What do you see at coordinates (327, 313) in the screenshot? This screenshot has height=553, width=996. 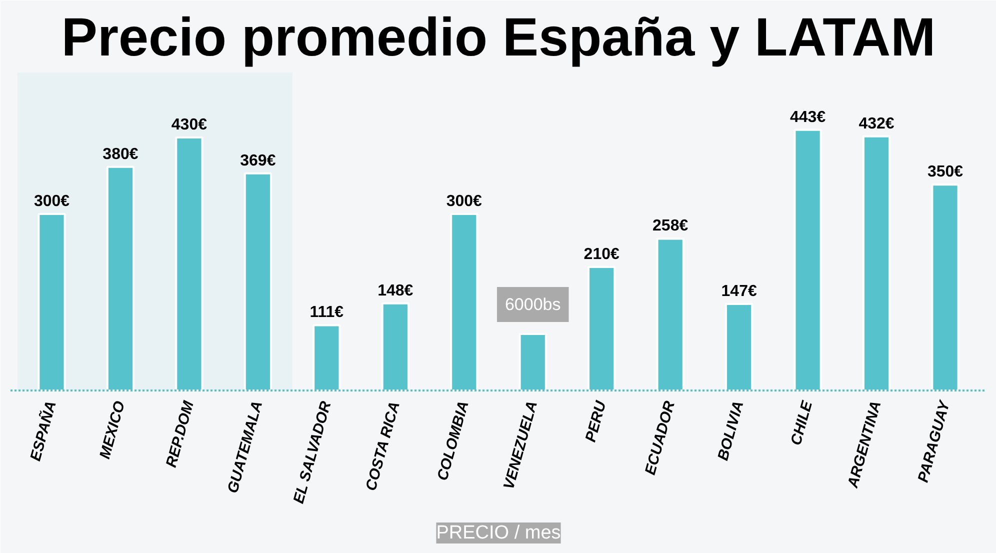 I see `data-label: 111€` at bounding box center [327, 313].